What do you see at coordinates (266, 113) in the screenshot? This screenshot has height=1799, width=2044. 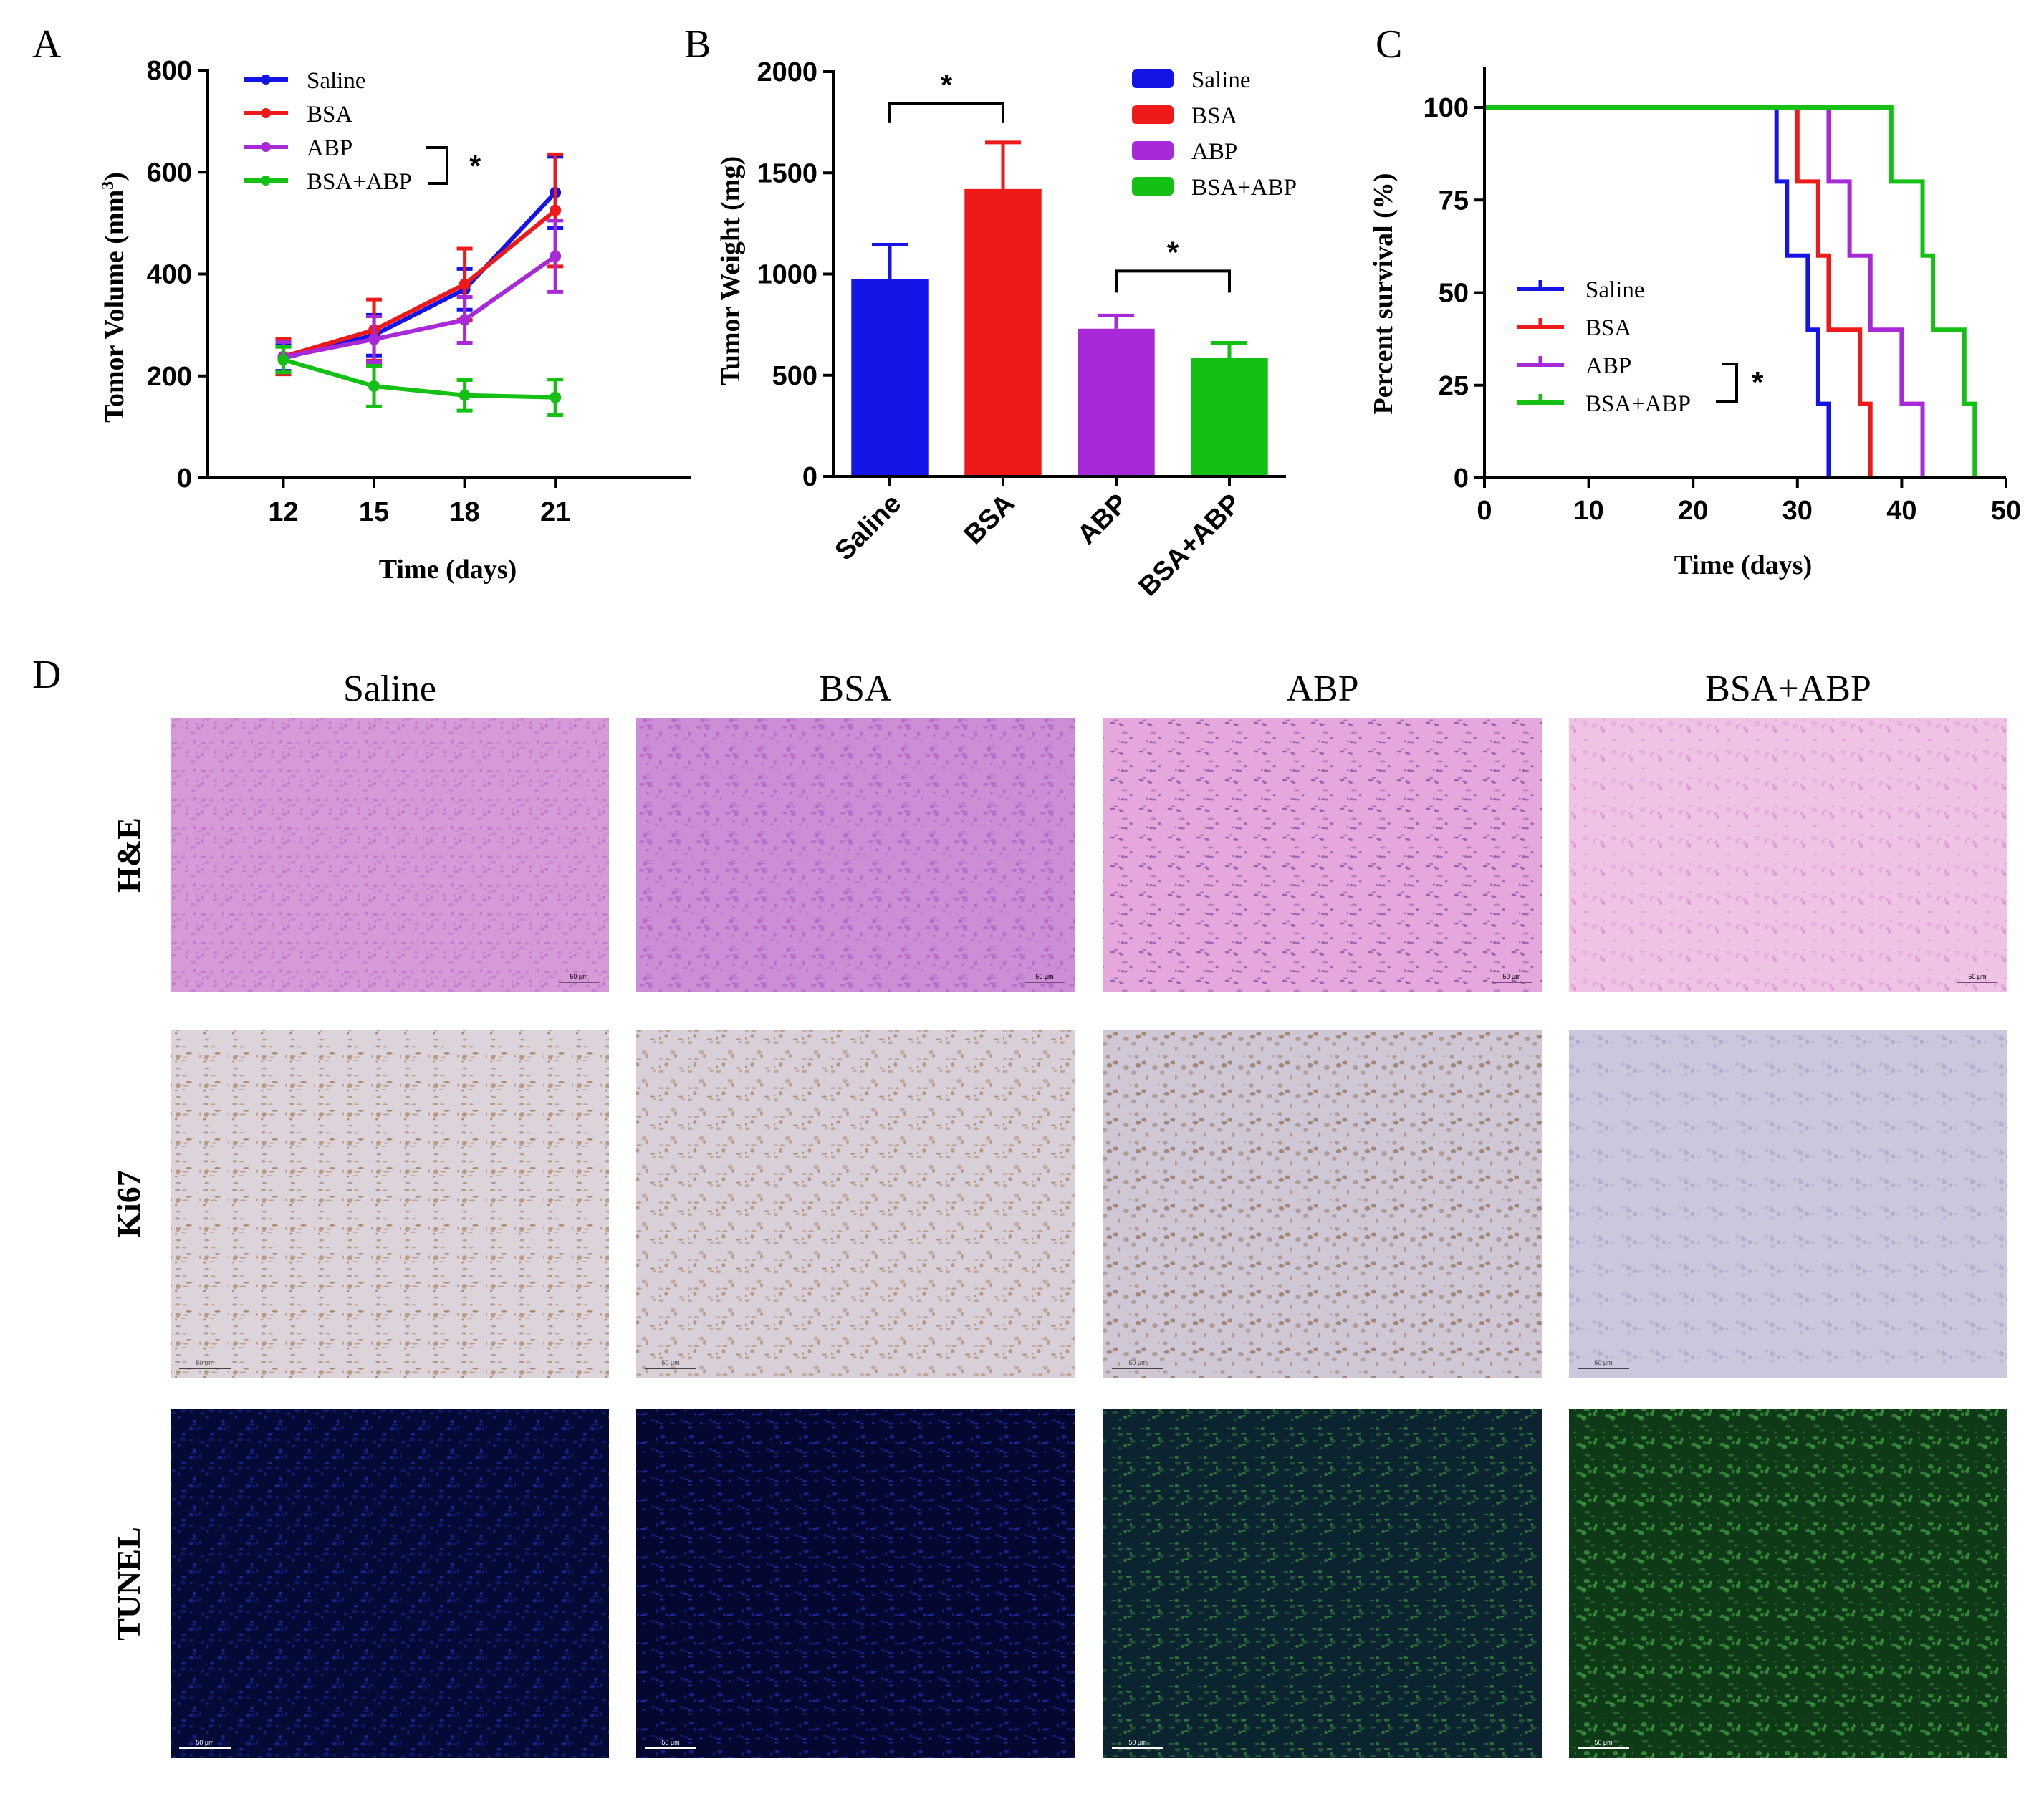 I see `panel-a-legend-marker-bsa` at bounding box center [266, 113].